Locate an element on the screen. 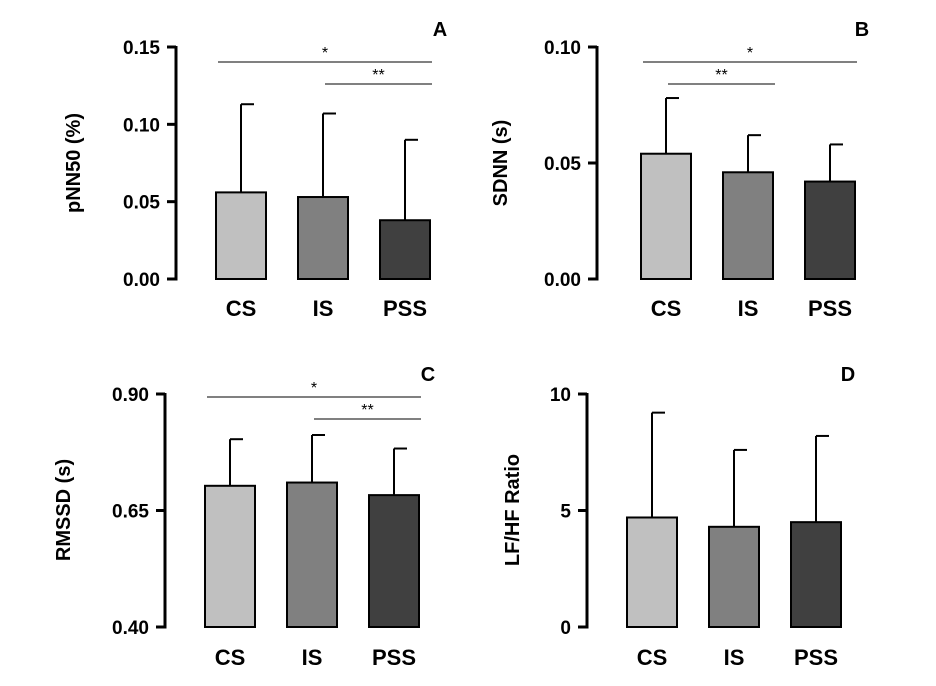  y-tick-label: 0.65 is located at coordinates (130, 512).